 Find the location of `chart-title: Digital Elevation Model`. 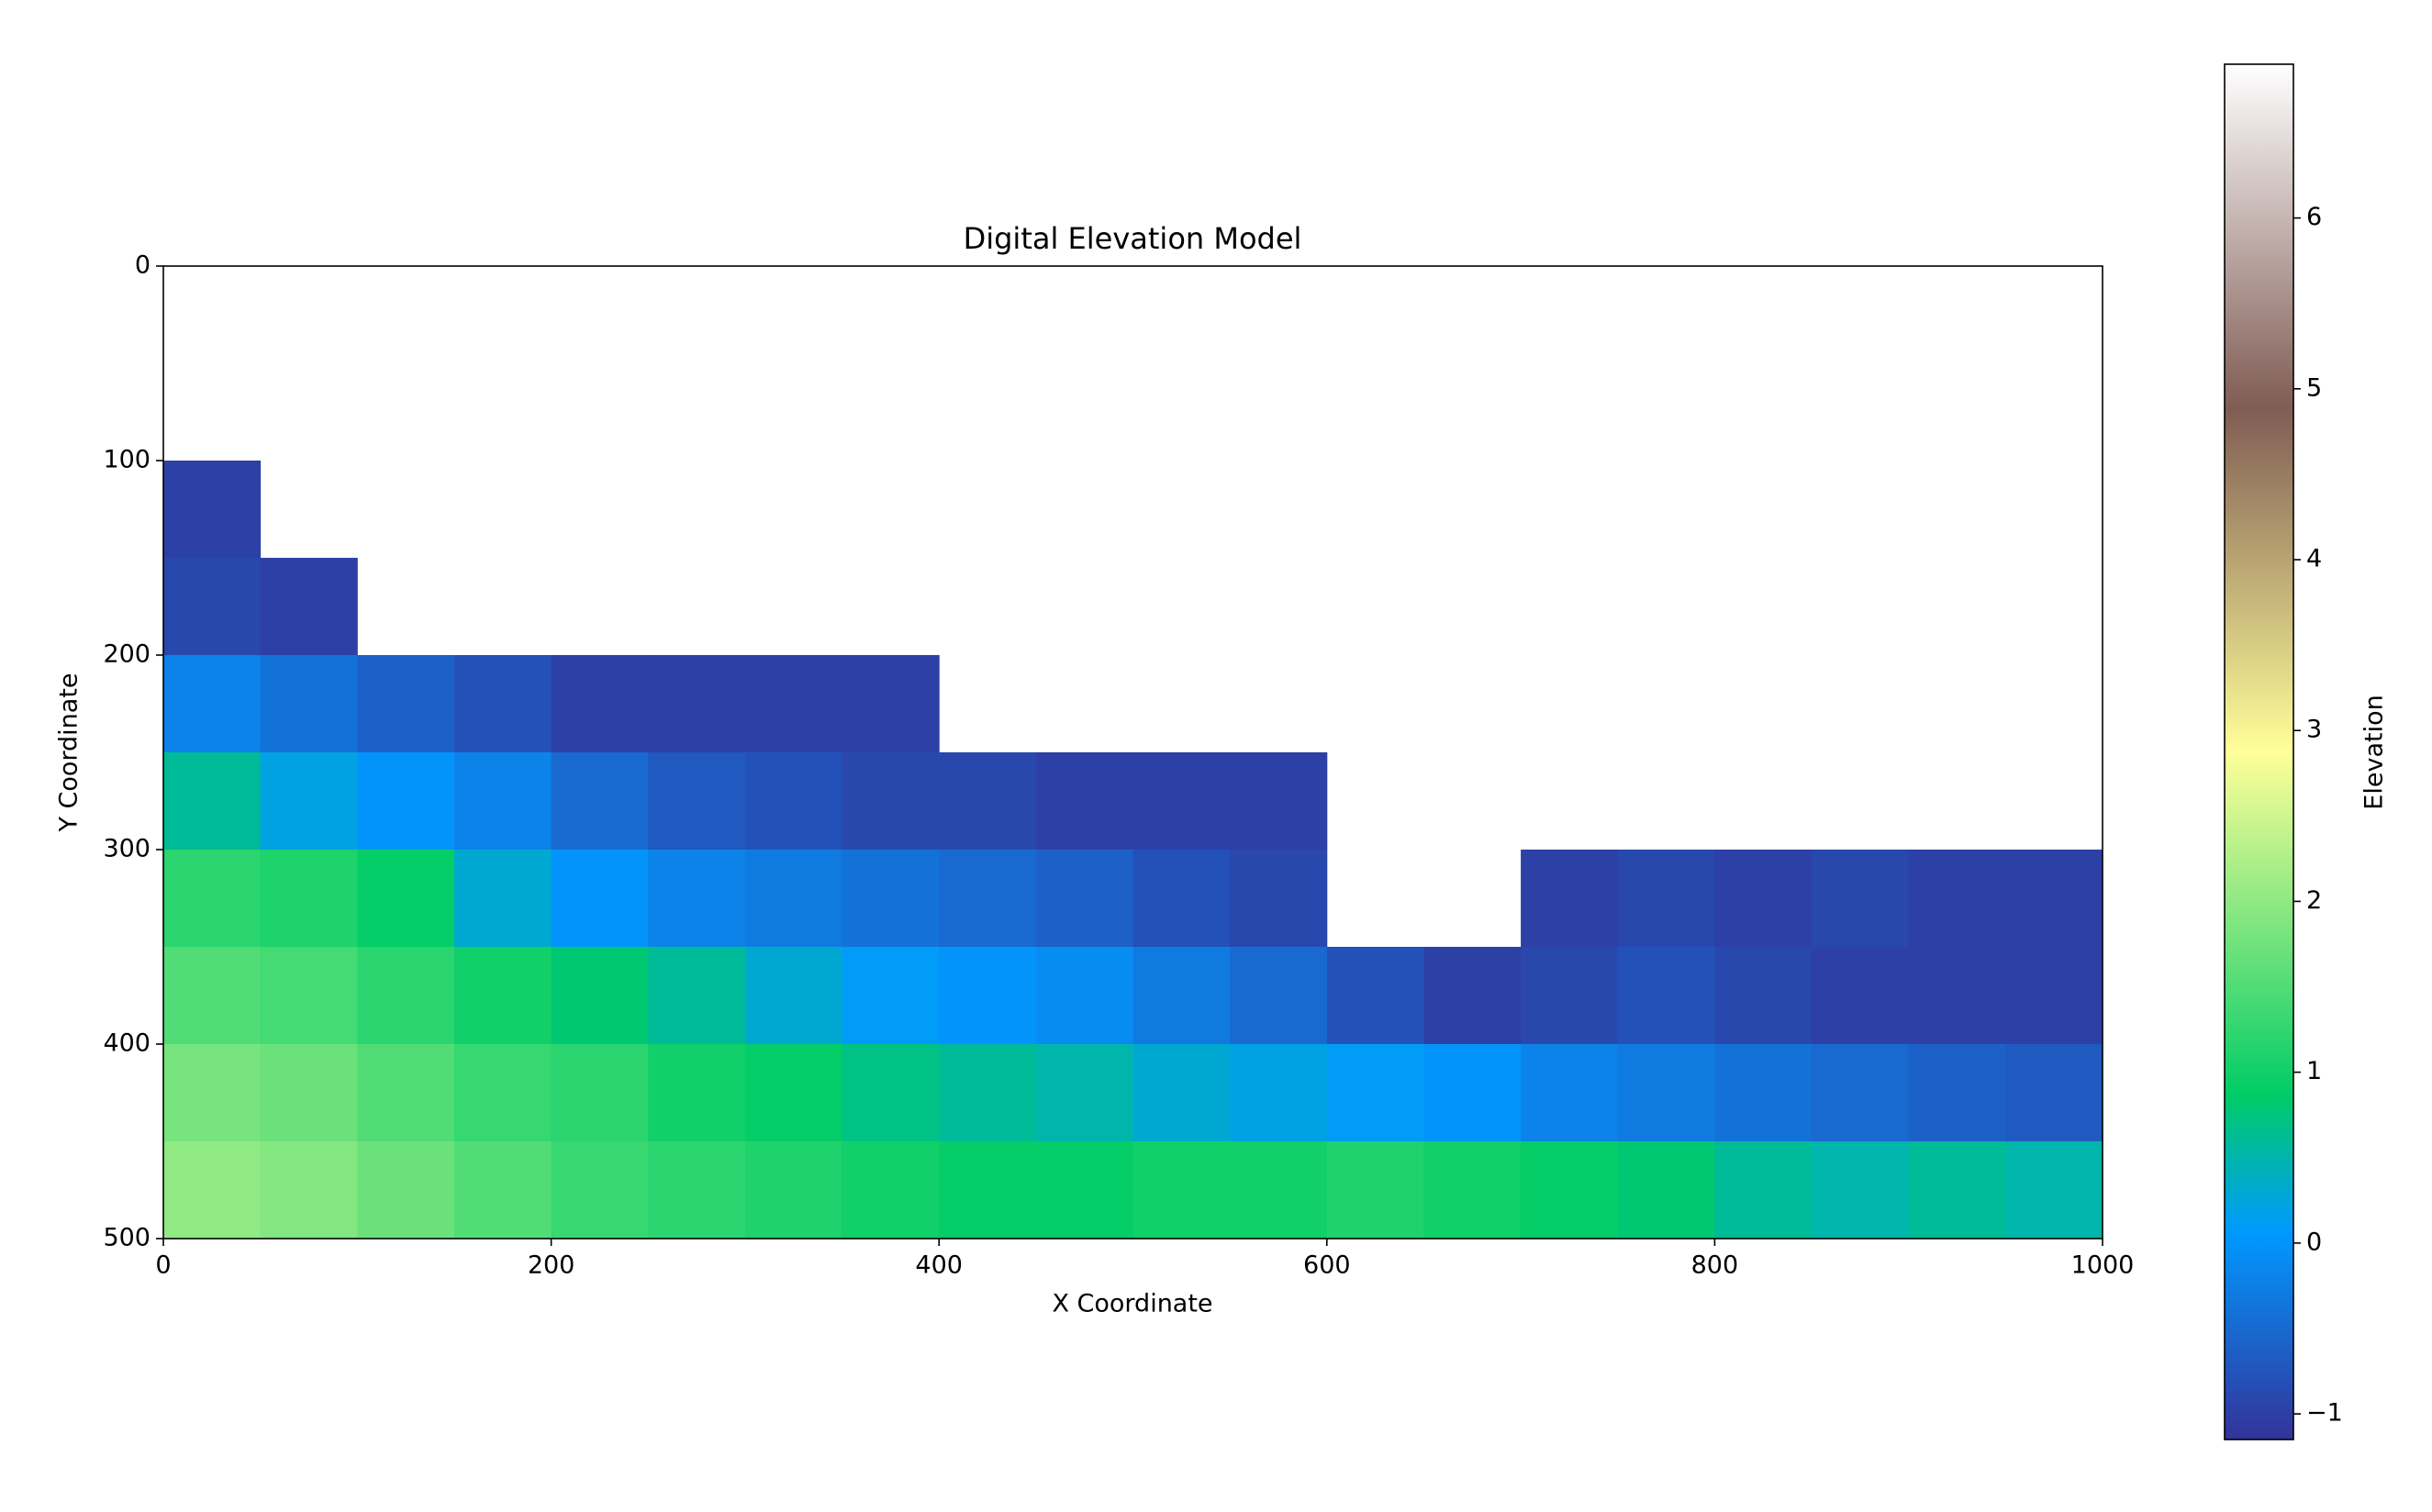

chart-title: Digital Elevation Model is located at coordinates (1133, 239).